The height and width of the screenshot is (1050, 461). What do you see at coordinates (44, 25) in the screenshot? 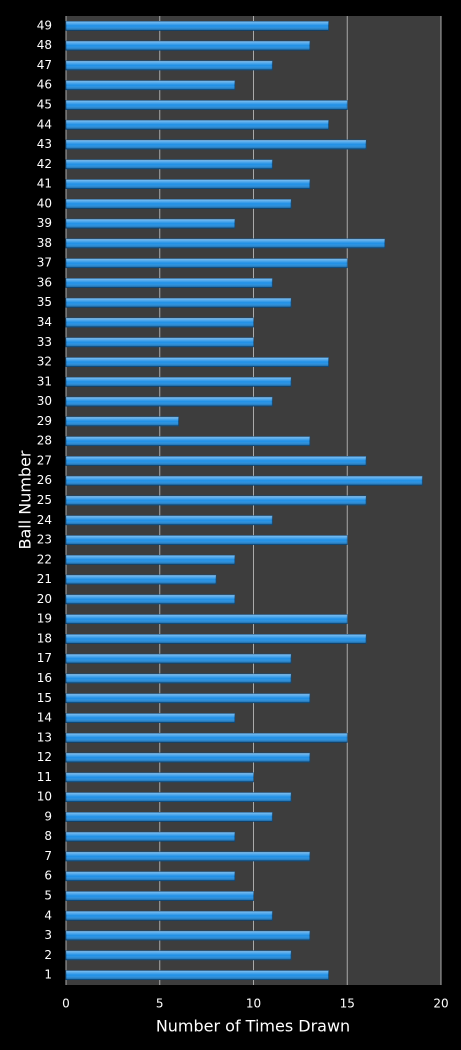
I see `y-tick-label: 49` at bounding box center [44, 25].